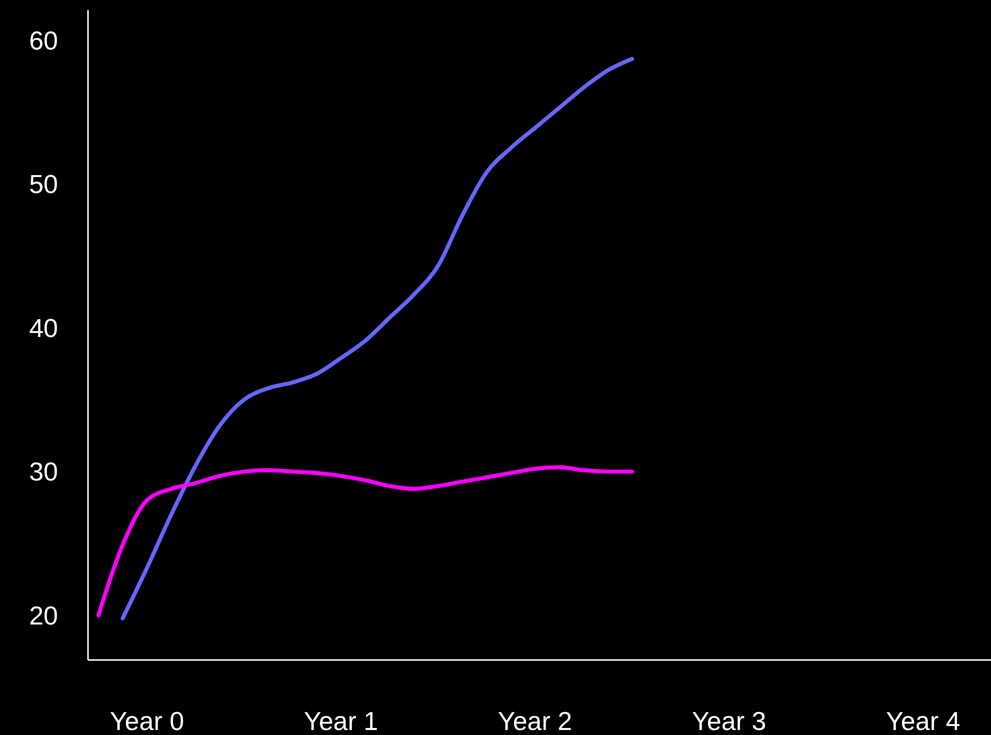 The width and height of the screenshot is (991, 735). I want to click on y-tick-label: 50, so click(43, 184).